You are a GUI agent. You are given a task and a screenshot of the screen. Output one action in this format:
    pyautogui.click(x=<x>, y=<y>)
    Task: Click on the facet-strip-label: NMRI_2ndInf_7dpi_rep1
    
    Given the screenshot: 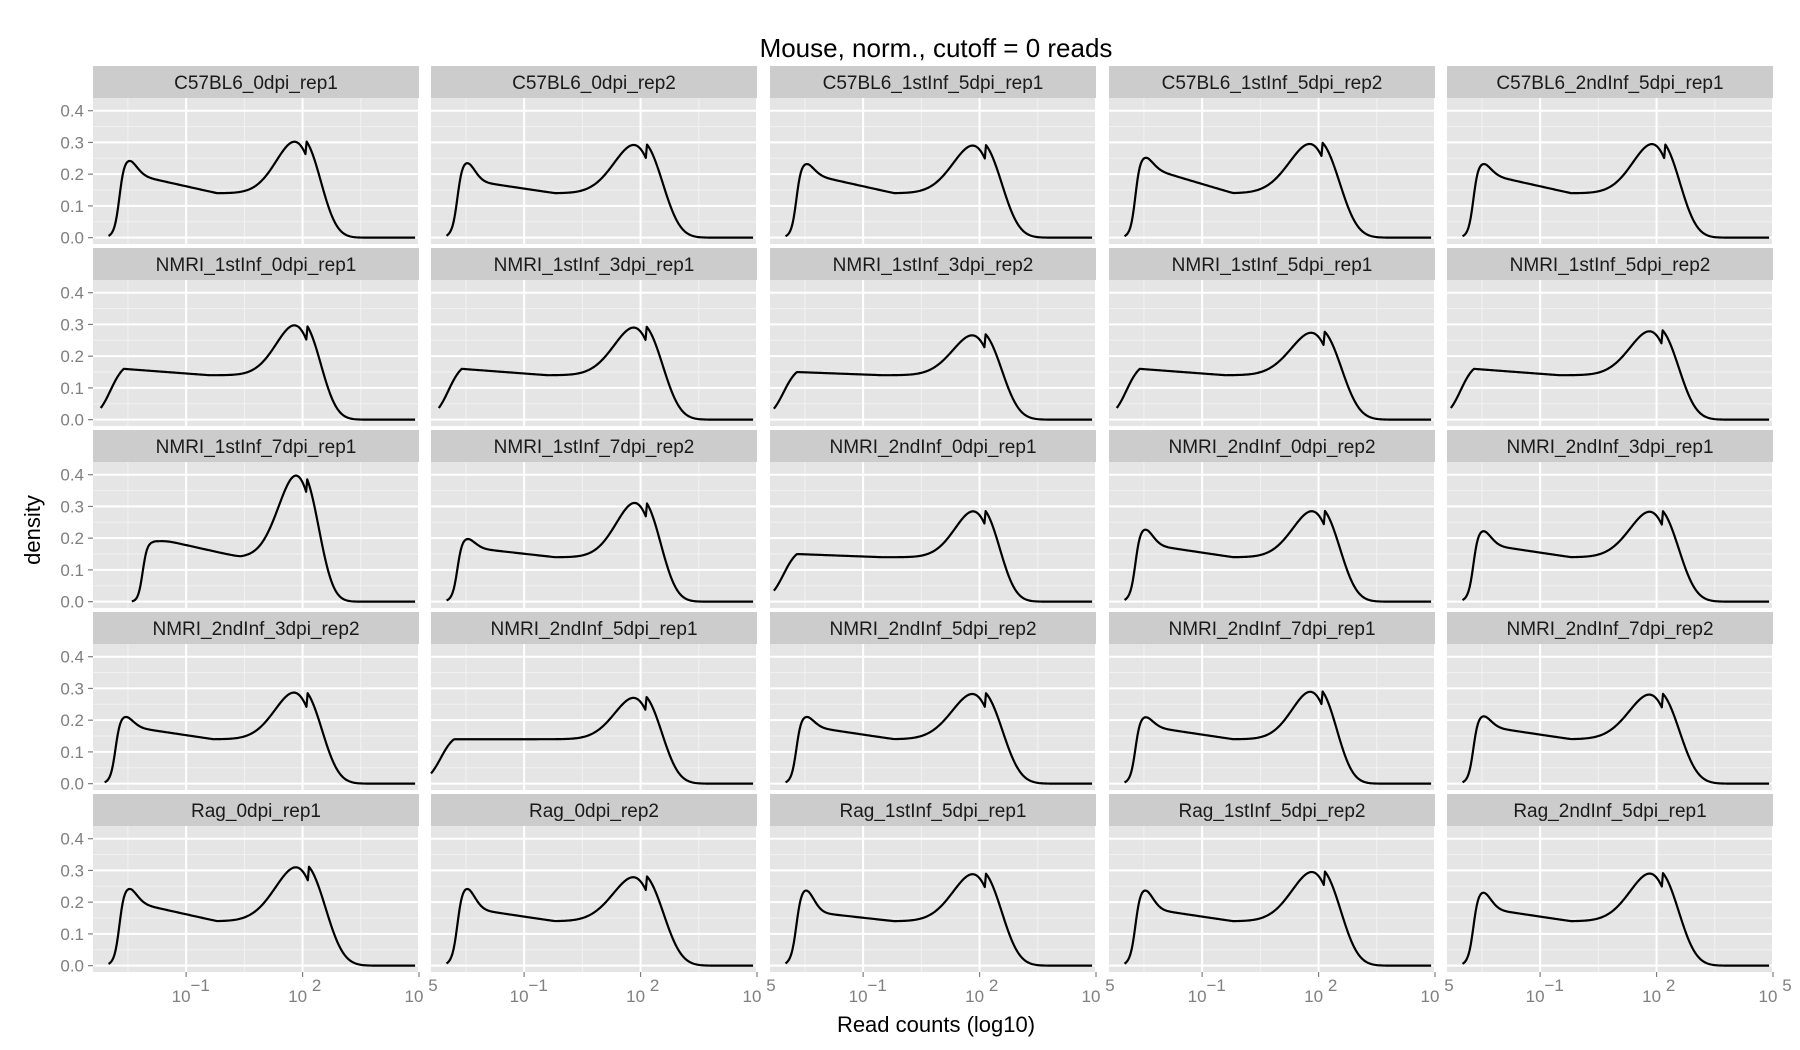 What is the action you would take?
    pyautogui.click(x=1271, y=629)
    